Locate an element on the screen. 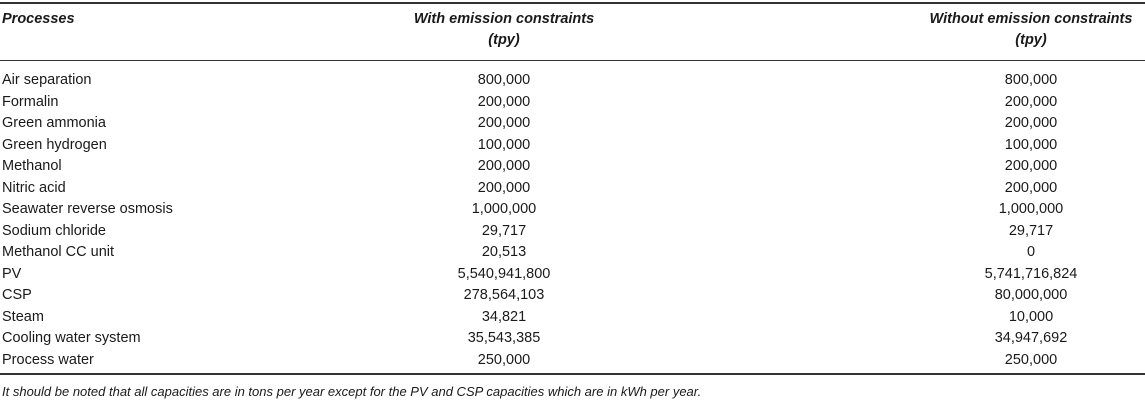  without-constraints-value: 100,000 is located at coordinates (1031, 144).